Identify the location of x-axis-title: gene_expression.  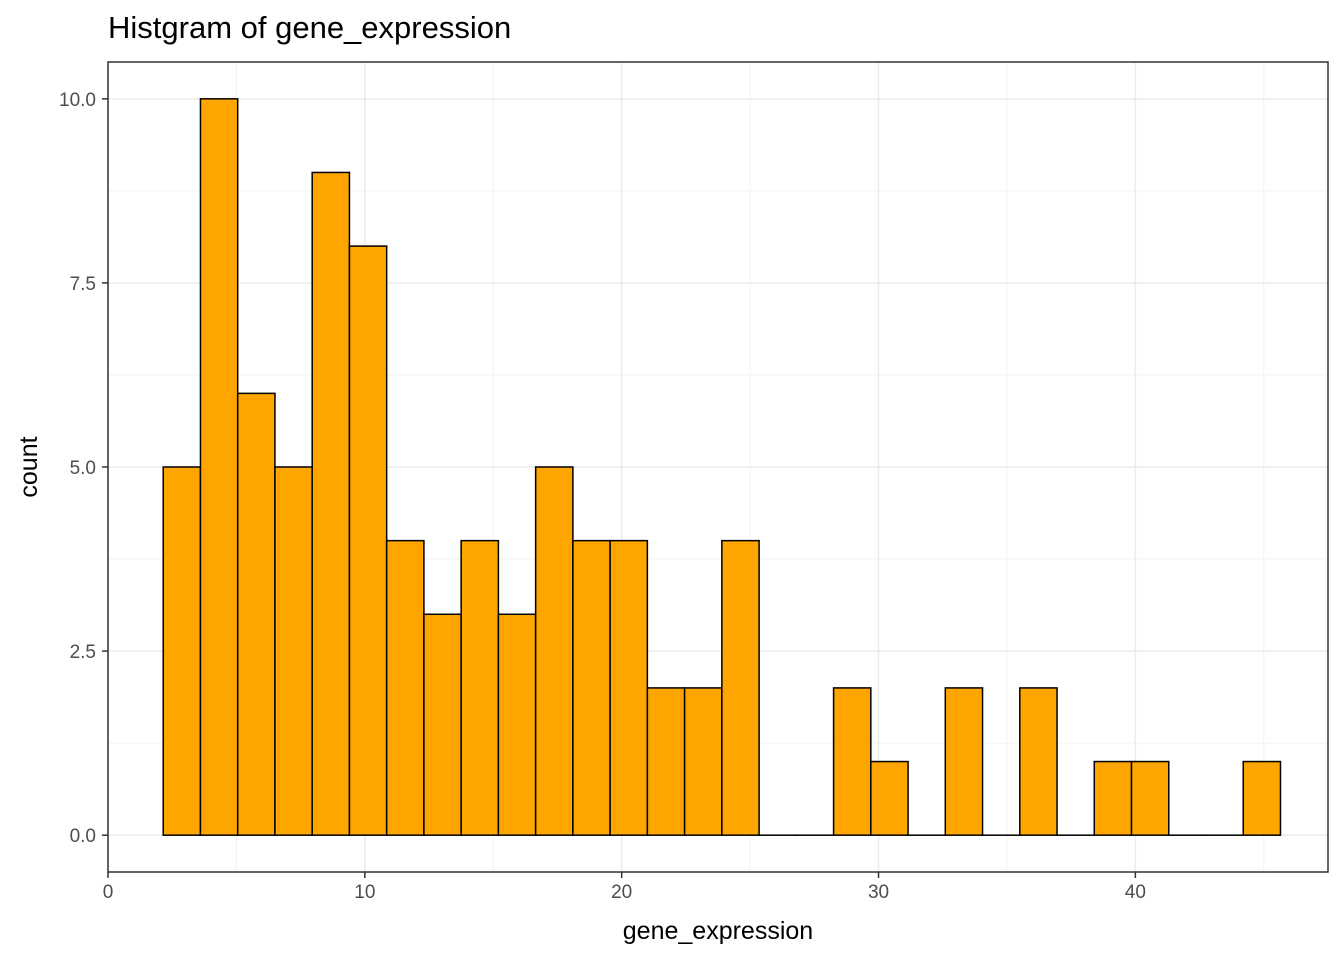
(718, 931).